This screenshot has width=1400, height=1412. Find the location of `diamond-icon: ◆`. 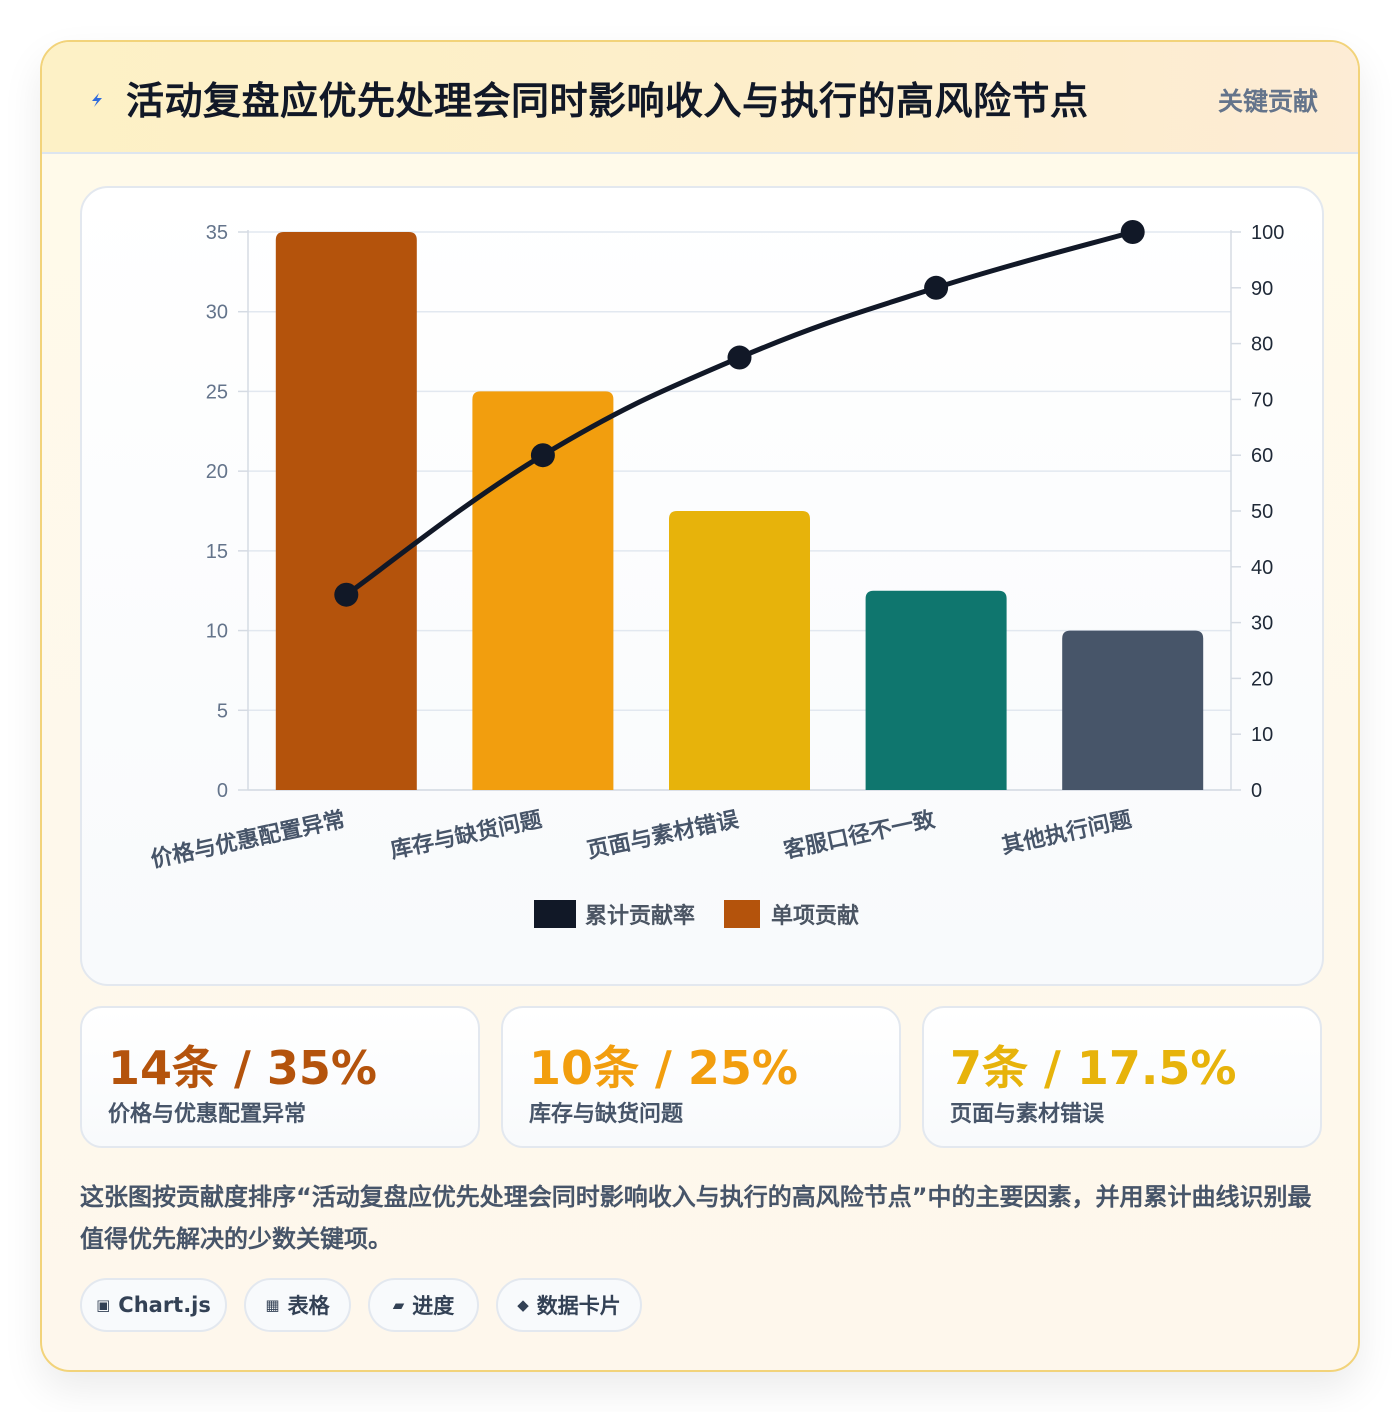

diamond-icon: ◆ is located at coordinates (523, 1305).